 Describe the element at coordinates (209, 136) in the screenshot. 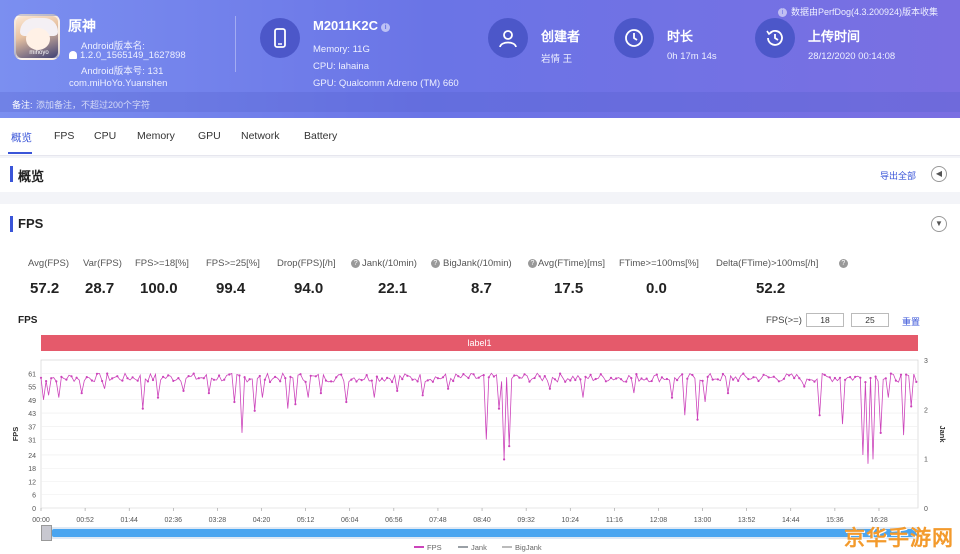

I see `tab-gpu: GPU` at that location.